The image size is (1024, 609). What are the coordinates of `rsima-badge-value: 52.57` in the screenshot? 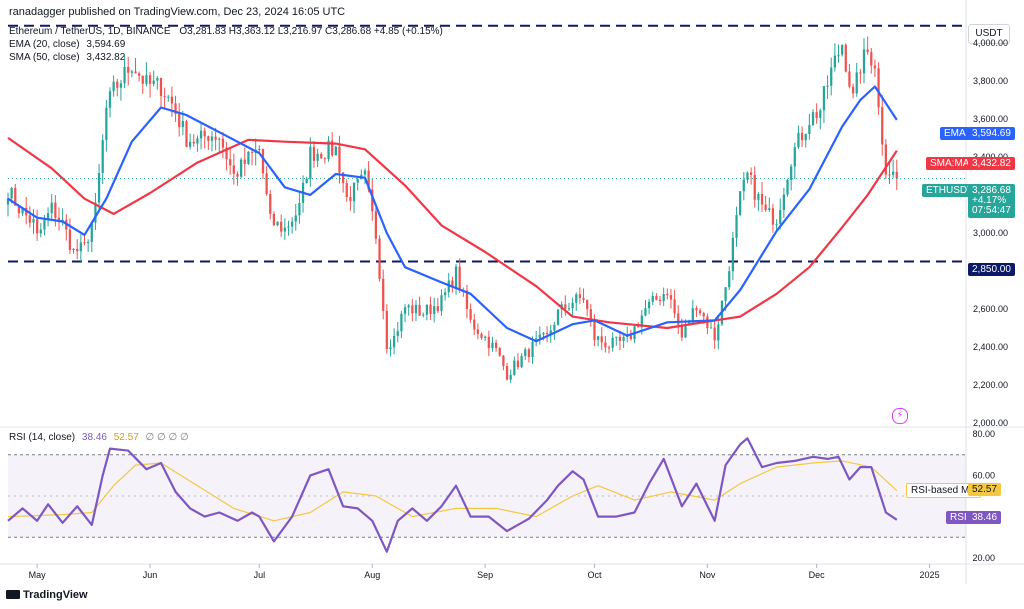 It's located at (985, 489).